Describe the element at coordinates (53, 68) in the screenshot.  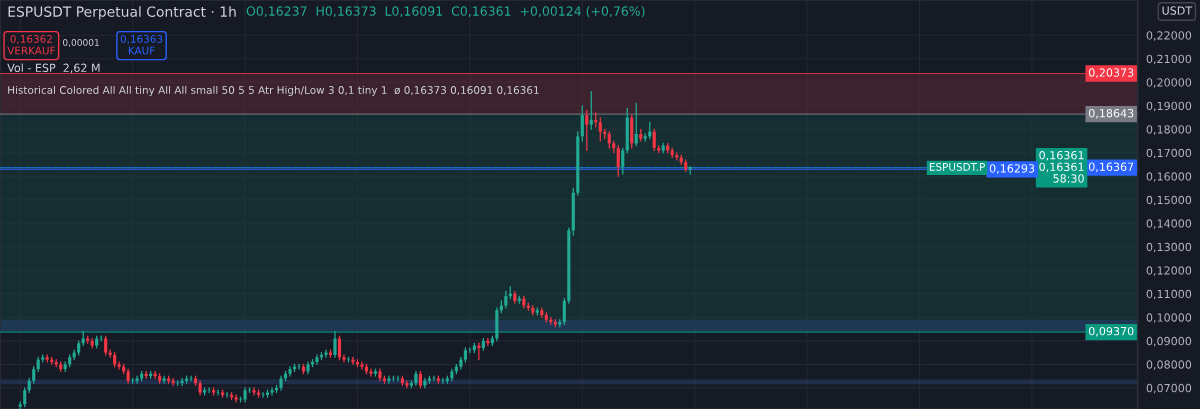
I see `annotation: Vol - ESP 2,62 M` at that location.